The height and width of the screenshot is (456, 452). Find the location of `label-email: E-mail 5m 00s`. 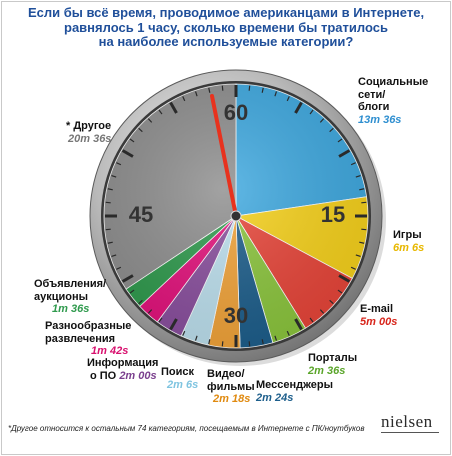

label-email: E-mail 5m 00s is located at coordinates (378, 315).